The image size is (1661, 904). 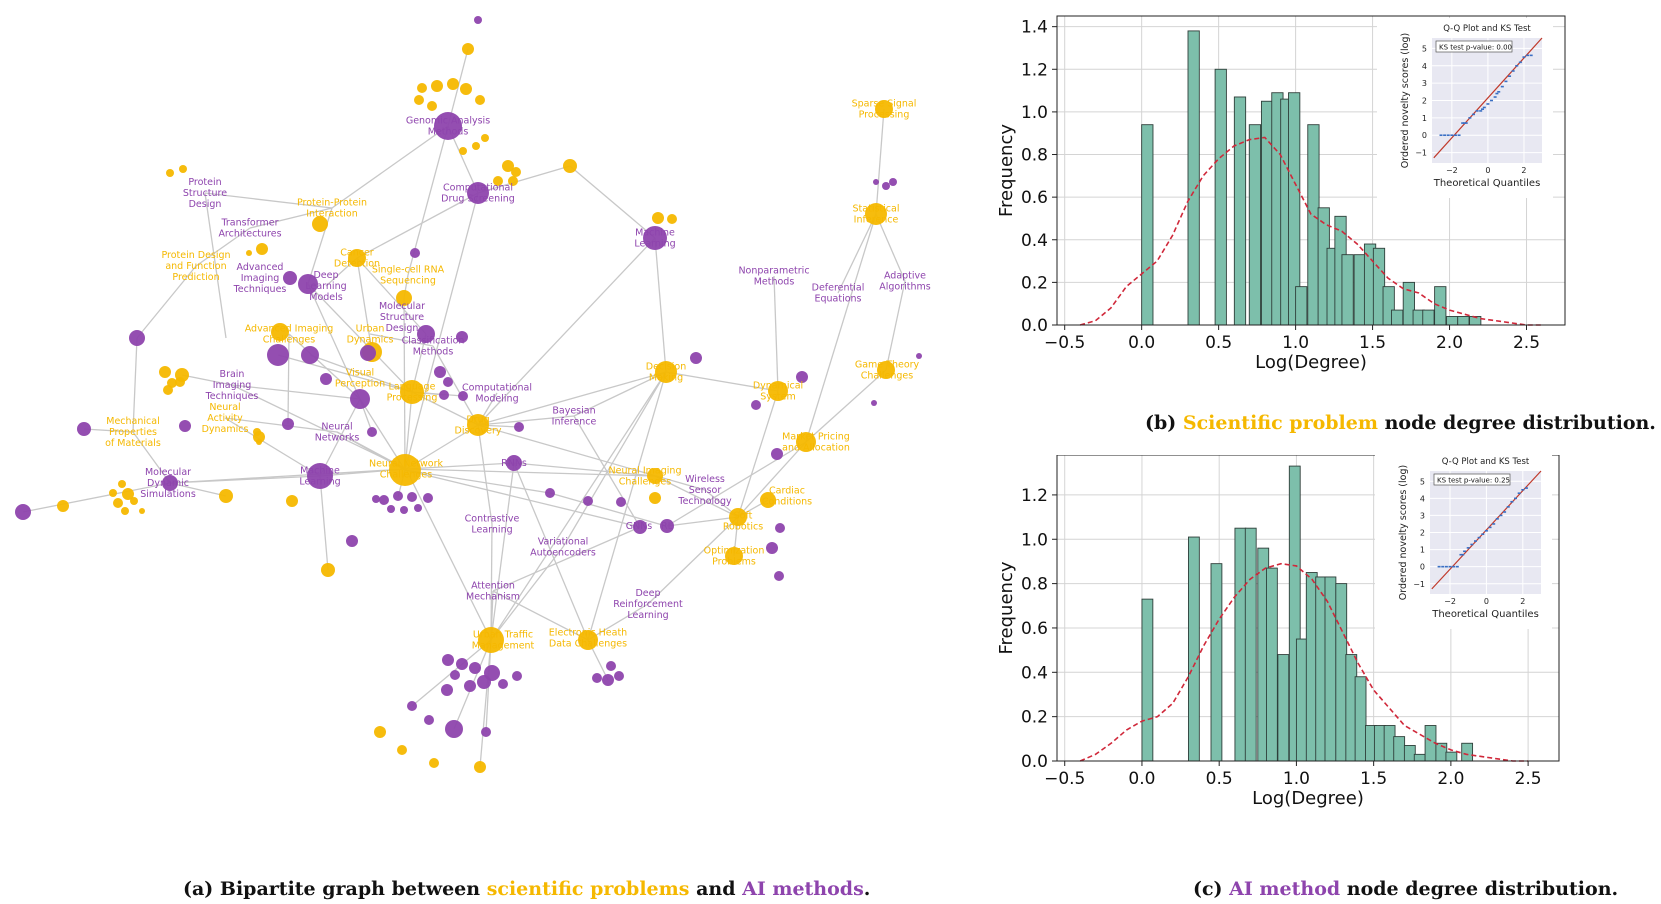 What do you see at coordinates (1034, 70) in the screenshot?
I see `y-tick-label: 1.2` at bounding box center [1034, 70].